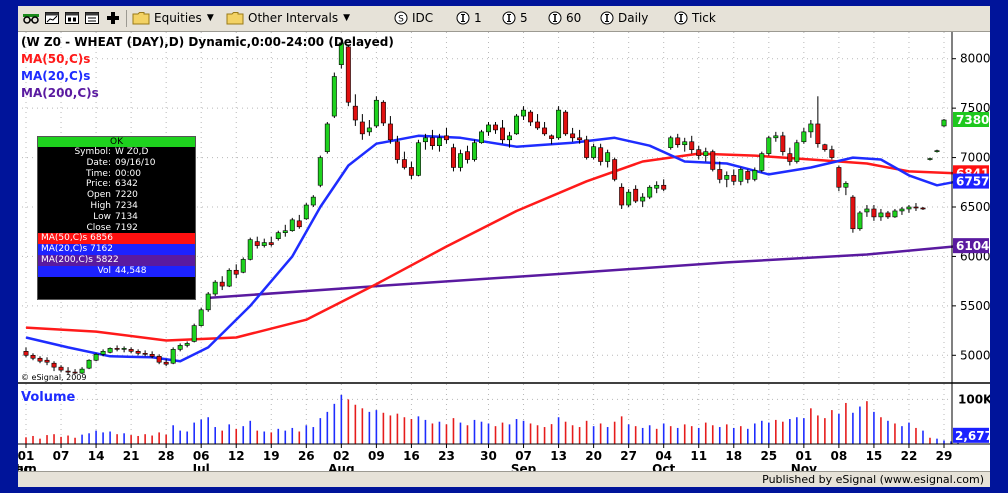 The image size is (1008, 493). I want to click on svg-text: S, so click(401, 20).